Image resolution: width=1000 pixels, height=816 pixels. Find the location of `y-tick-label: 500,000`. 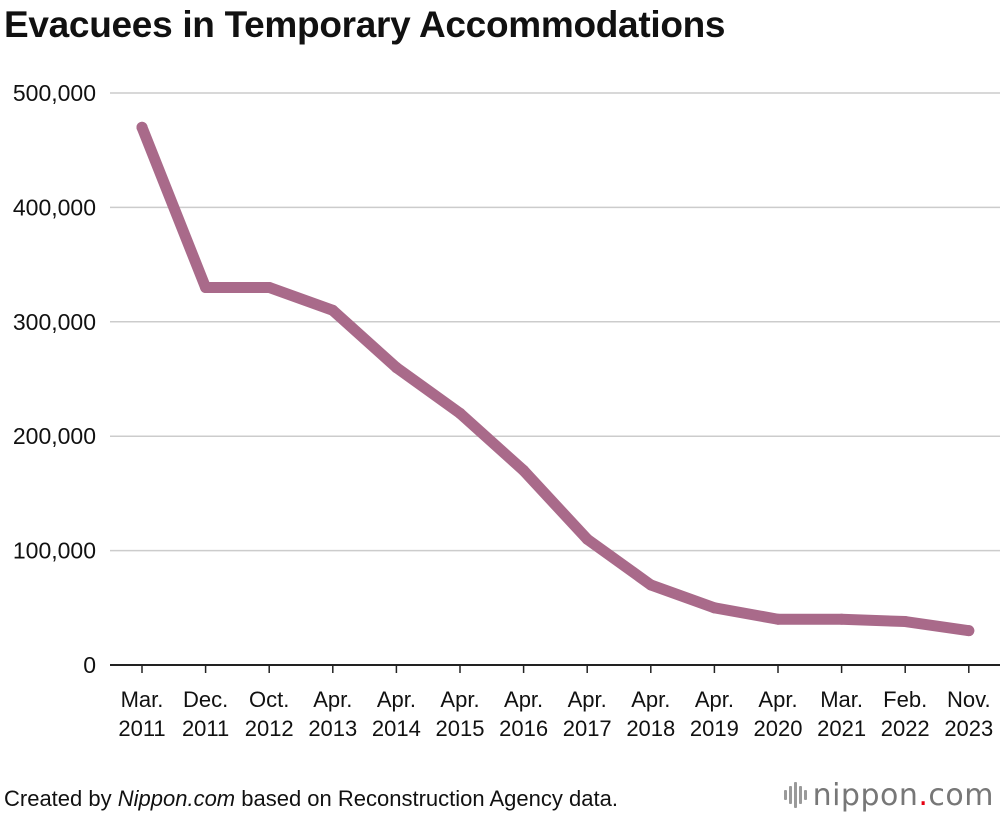

y-tick-label: 500,000 is located at coordinates (54, 93).